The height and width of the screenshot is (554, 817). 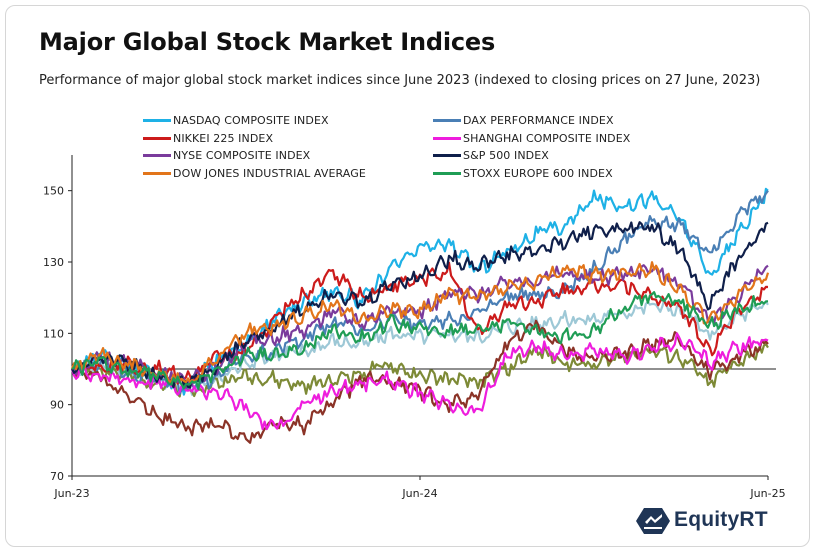 I want to click on legend-label: SHANGHAI COMPOSITE INDEX, so click(x=547, y=138).